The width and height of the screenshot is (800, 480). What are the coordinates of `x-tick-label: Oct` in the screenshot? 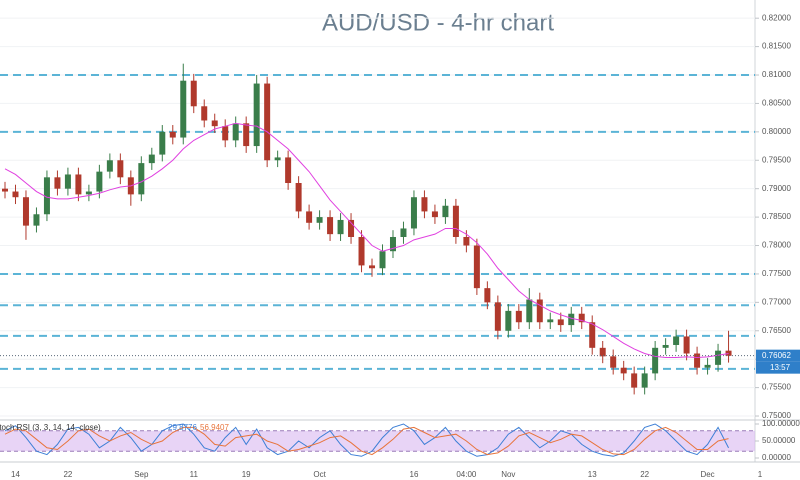 It's located at (319, 474).